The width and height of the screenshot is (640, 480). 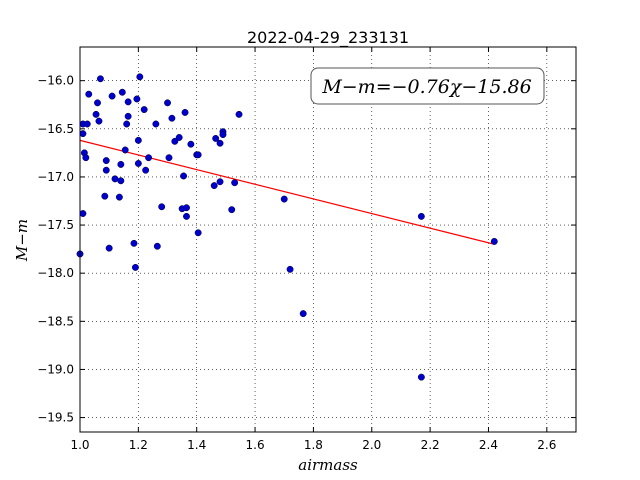 I want to click on y-tick-label: −16.5, so click(x=55, y=129).